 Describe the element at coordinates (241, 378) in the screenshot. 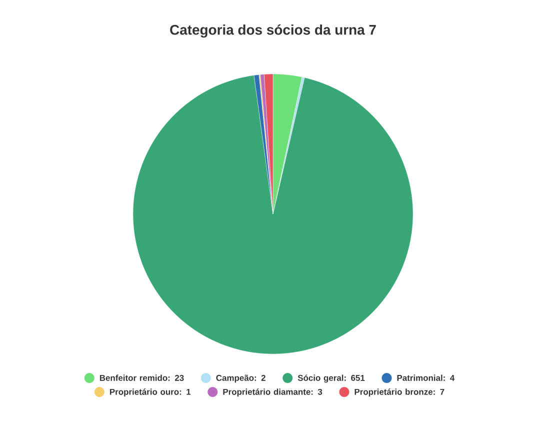

I see `legend-label: Campeão: 2` at that location.